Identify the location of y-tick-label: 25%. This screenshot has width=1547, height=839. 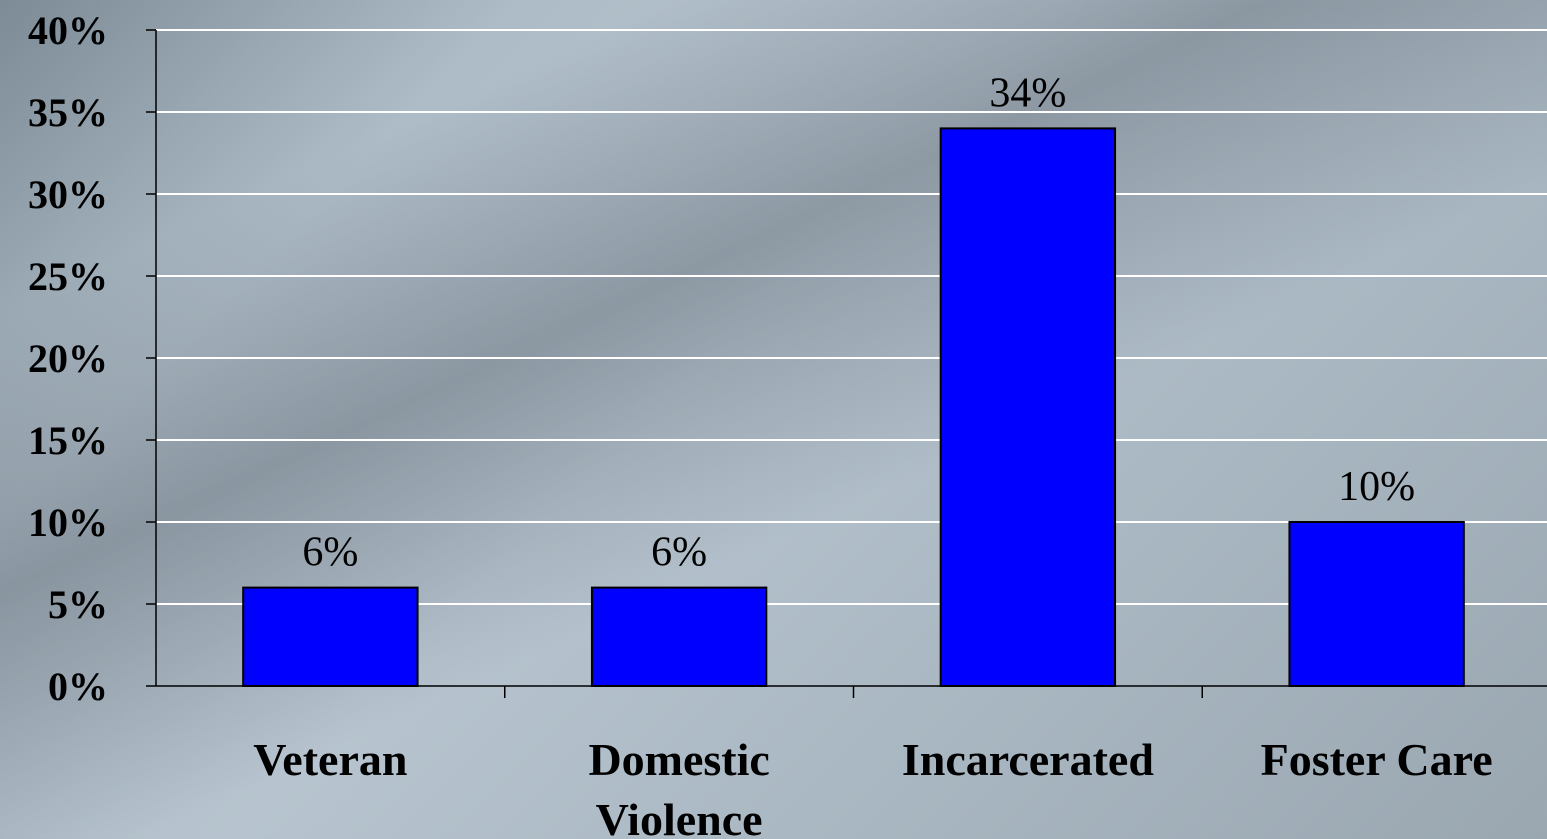
(68, 276).